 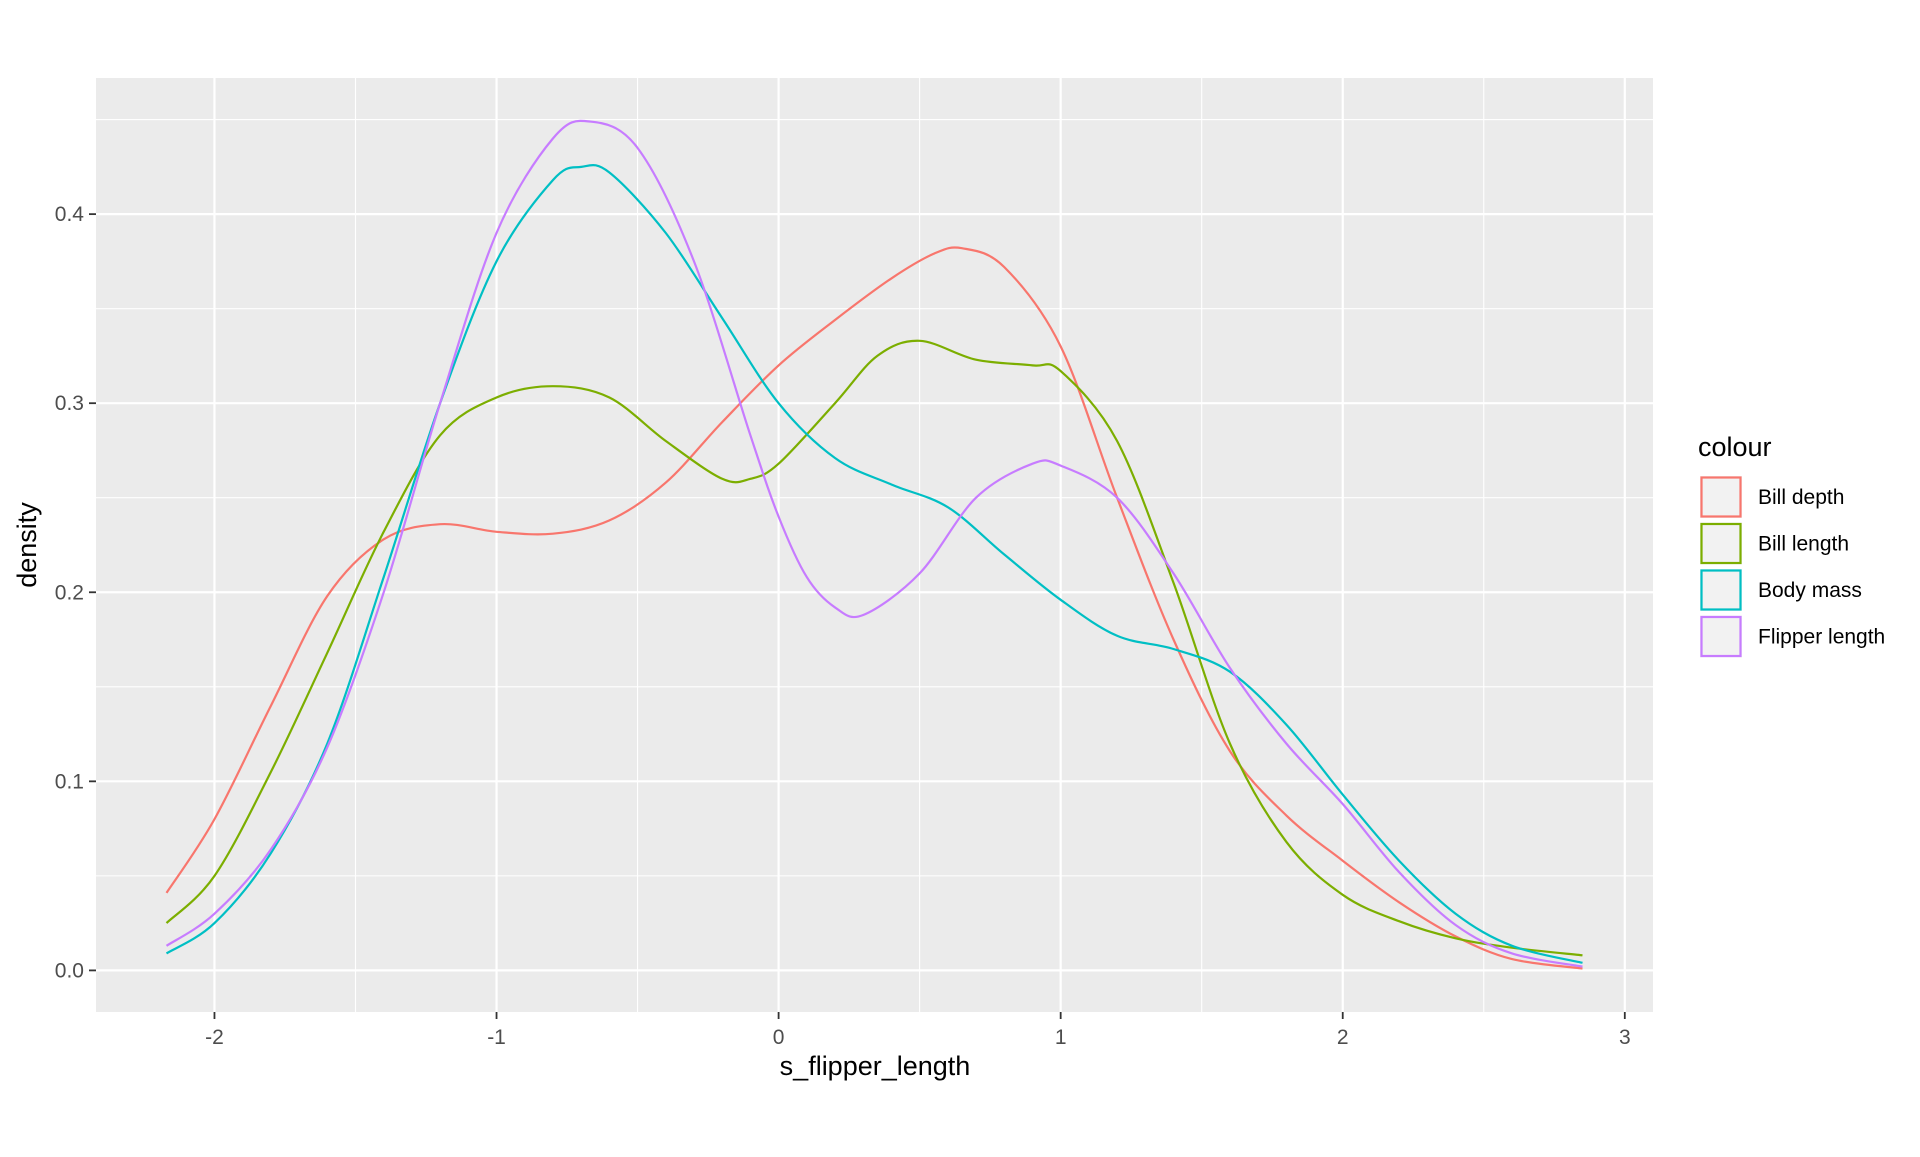 I want to click on legend-label-body-mass: Body mass, so click(x=1810, y=590).